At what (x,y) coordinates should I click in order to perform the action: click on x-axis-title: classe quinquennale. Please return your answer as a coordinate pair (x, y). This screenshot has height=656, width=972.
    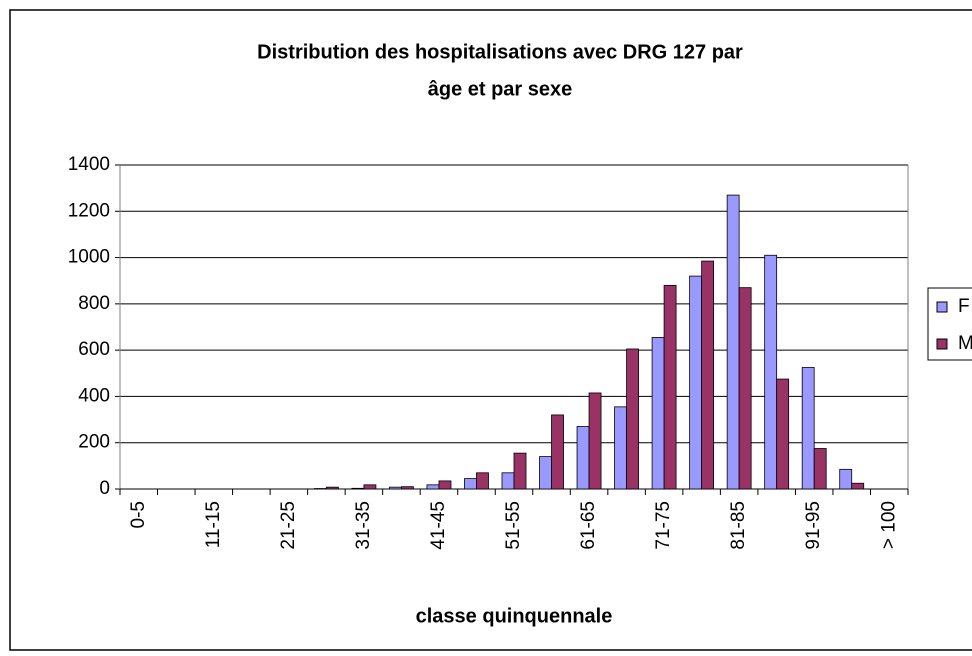
    Looking at the image, I should click on (514, 616).